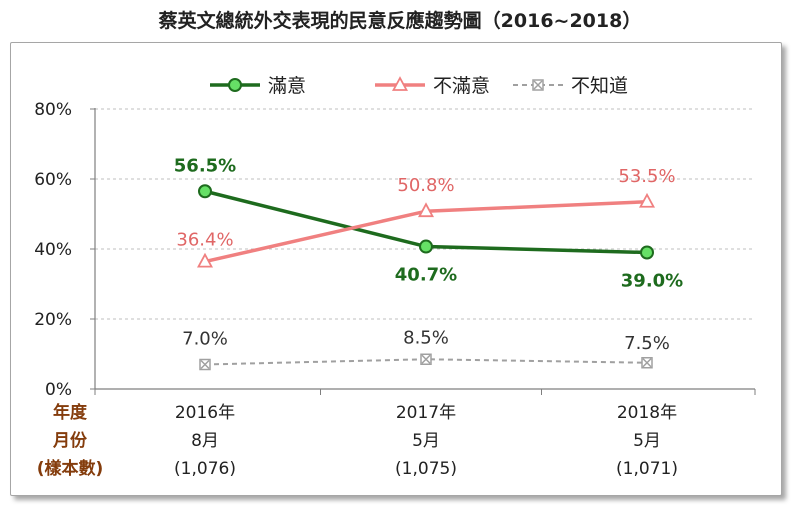 The image size is (800, 509). I want to click on x-sample-label-2: (1,071), so click(647, 469).